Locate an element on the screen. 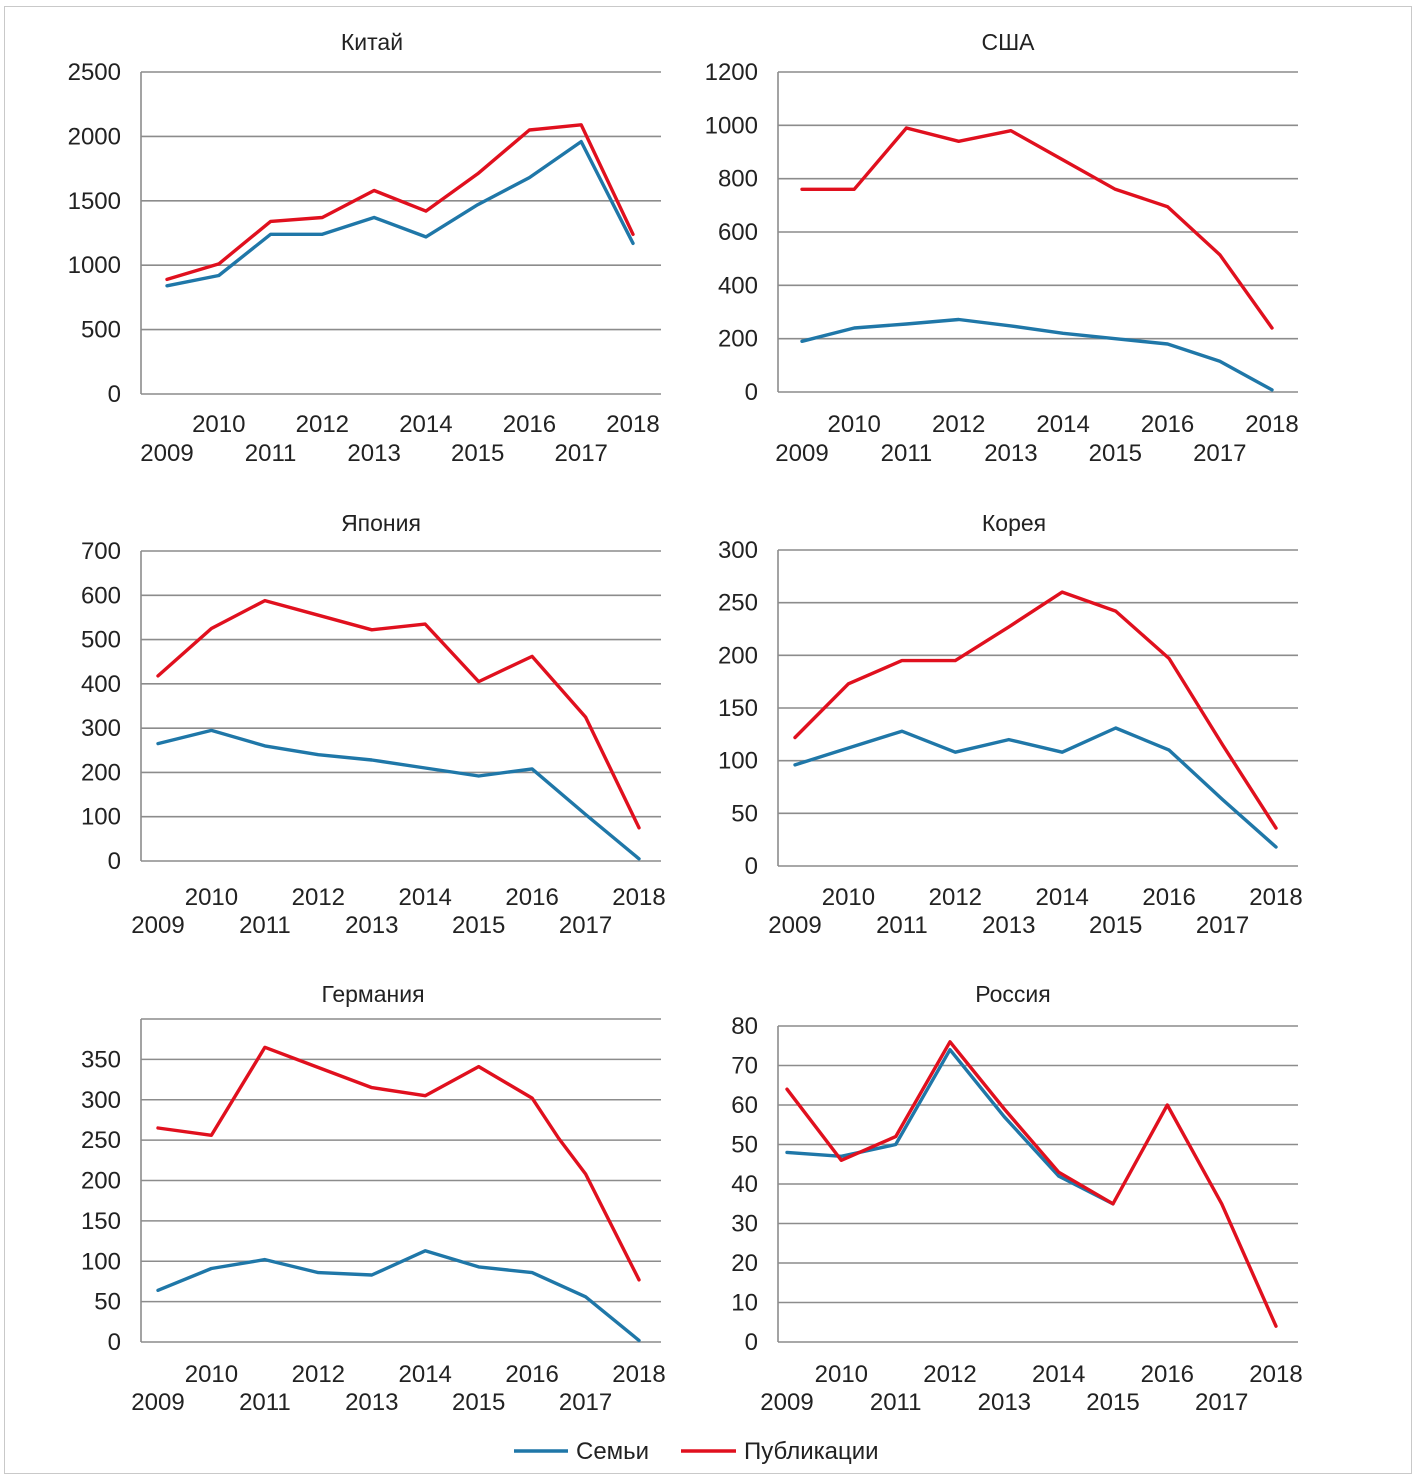 This screenshot has width=1420, height=1482. chart-title: Россия is located at coordinates (1012, 994).